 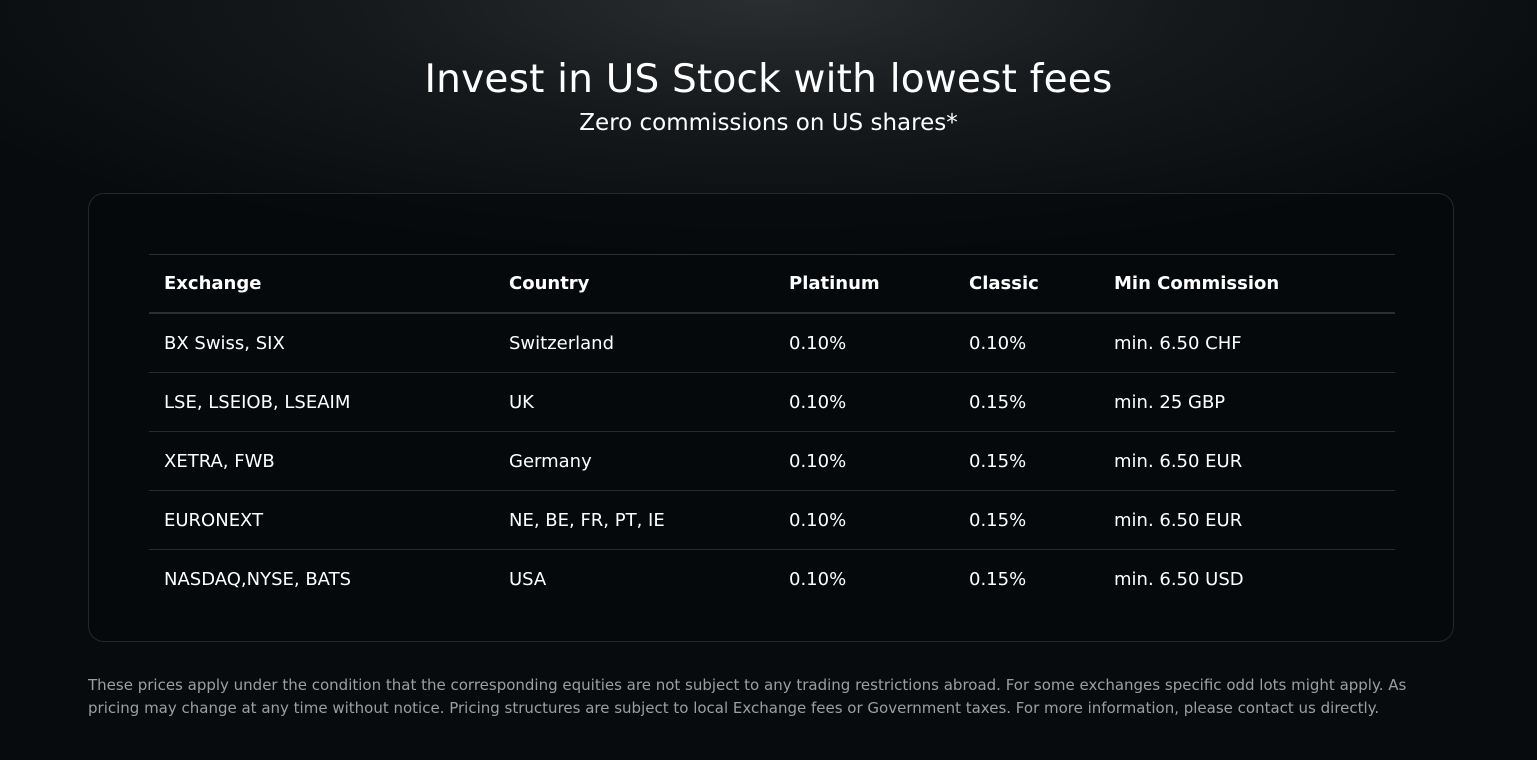 What do you see at coordinates (321, 402) in the screenshot?
I see `cell-exchange: LSE, LSEIOB, LSEAIM` at bounding box center [321, 402].